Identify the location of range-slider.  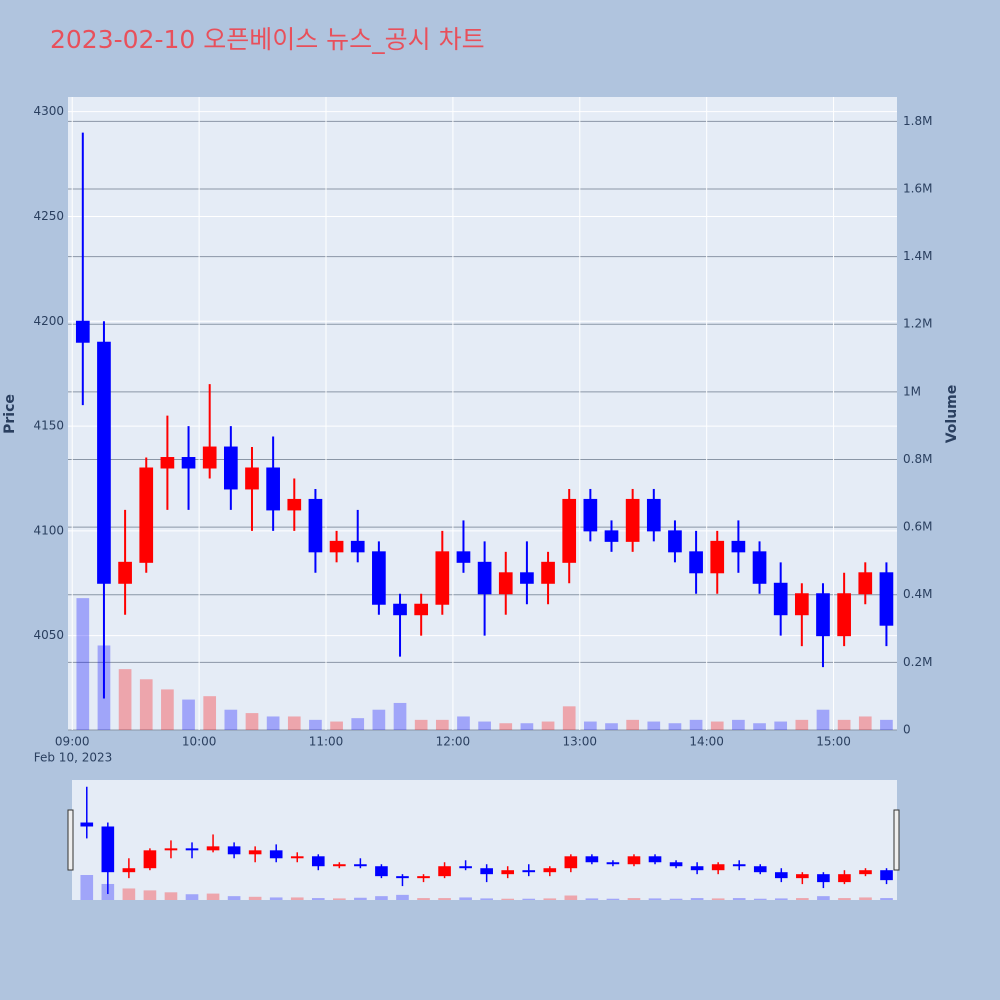
(484, 840).